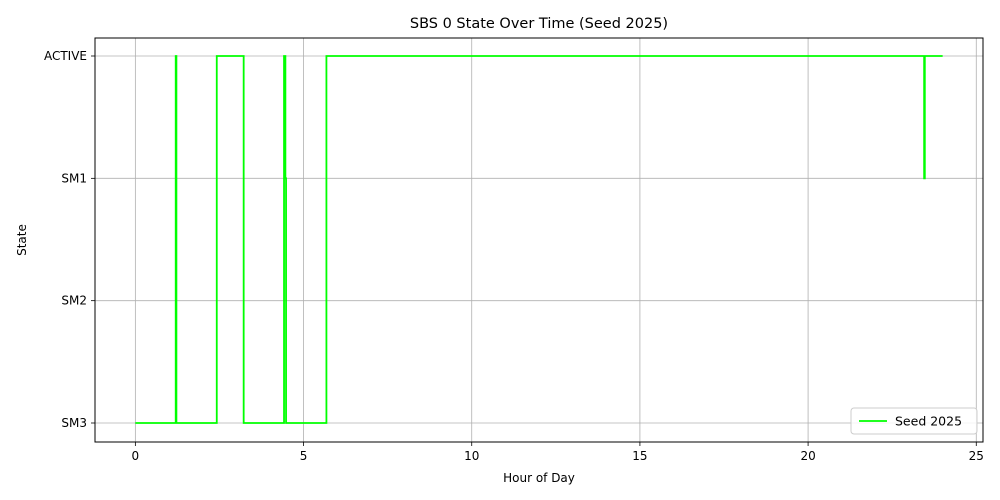 Image resolution: width=1000 pixels, height=500 pixels. I want to click on x-tick-label: 10, so click(471, 456).